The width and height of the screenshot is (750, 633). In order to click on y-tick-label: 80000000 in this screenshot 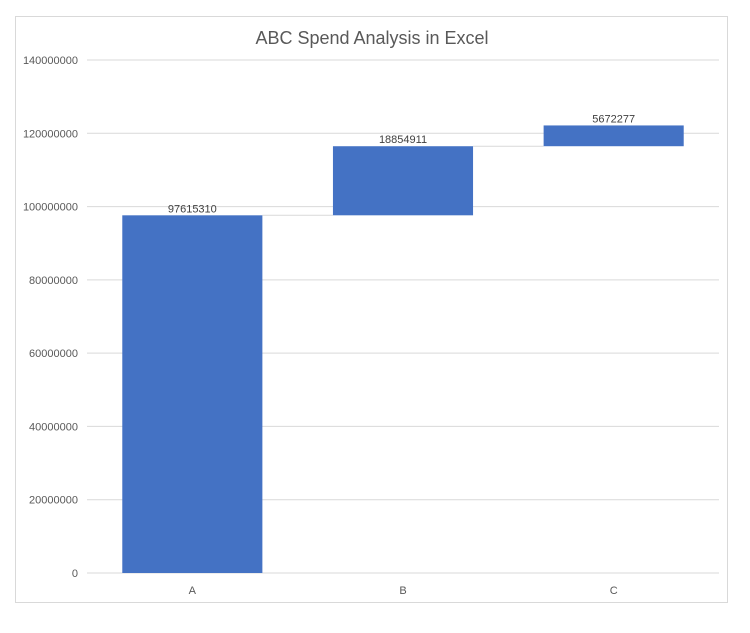, I will do `click(53, 281)`.